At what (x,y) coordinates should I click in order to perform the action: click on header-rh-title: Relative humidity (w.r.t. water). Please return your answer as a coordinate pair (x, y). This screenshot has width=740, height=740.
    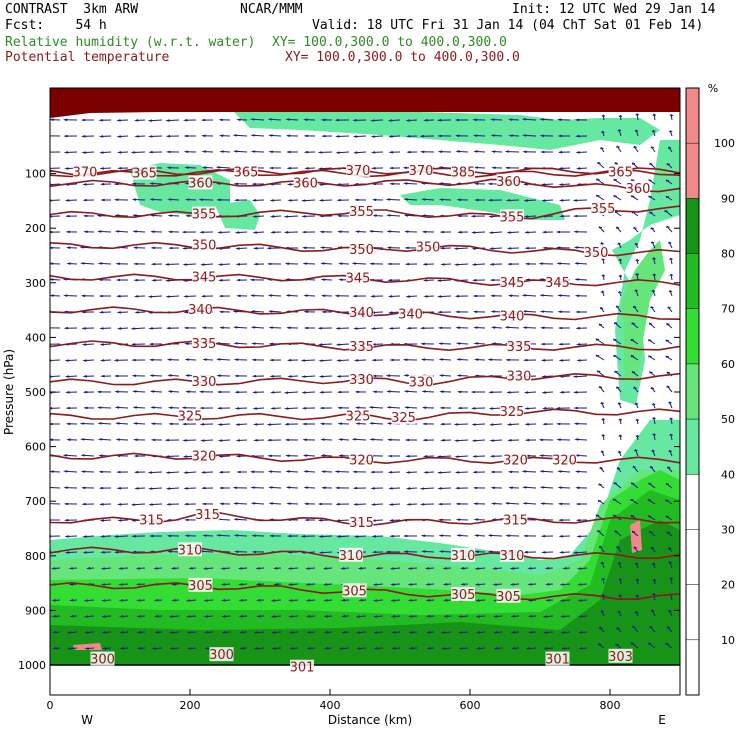
    Looking at the image, I should click on (130, 42).